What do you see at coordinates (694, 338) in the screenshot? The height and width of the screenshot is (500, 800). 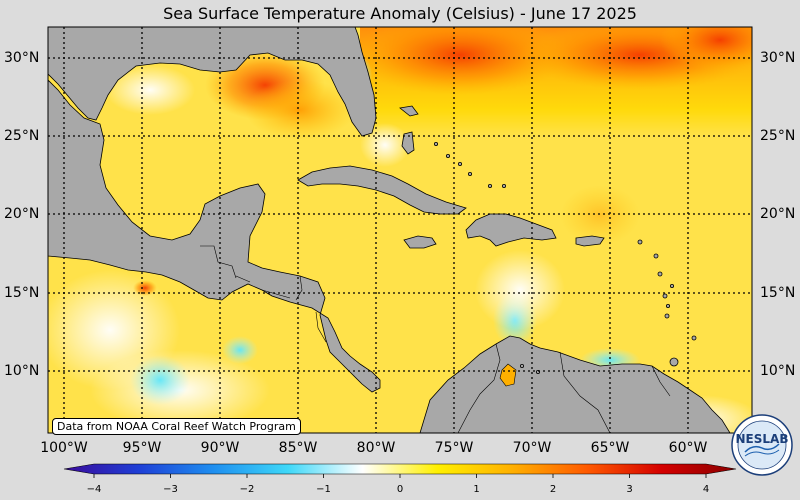 I see `land-barbados` at bounding box center [694, 338].